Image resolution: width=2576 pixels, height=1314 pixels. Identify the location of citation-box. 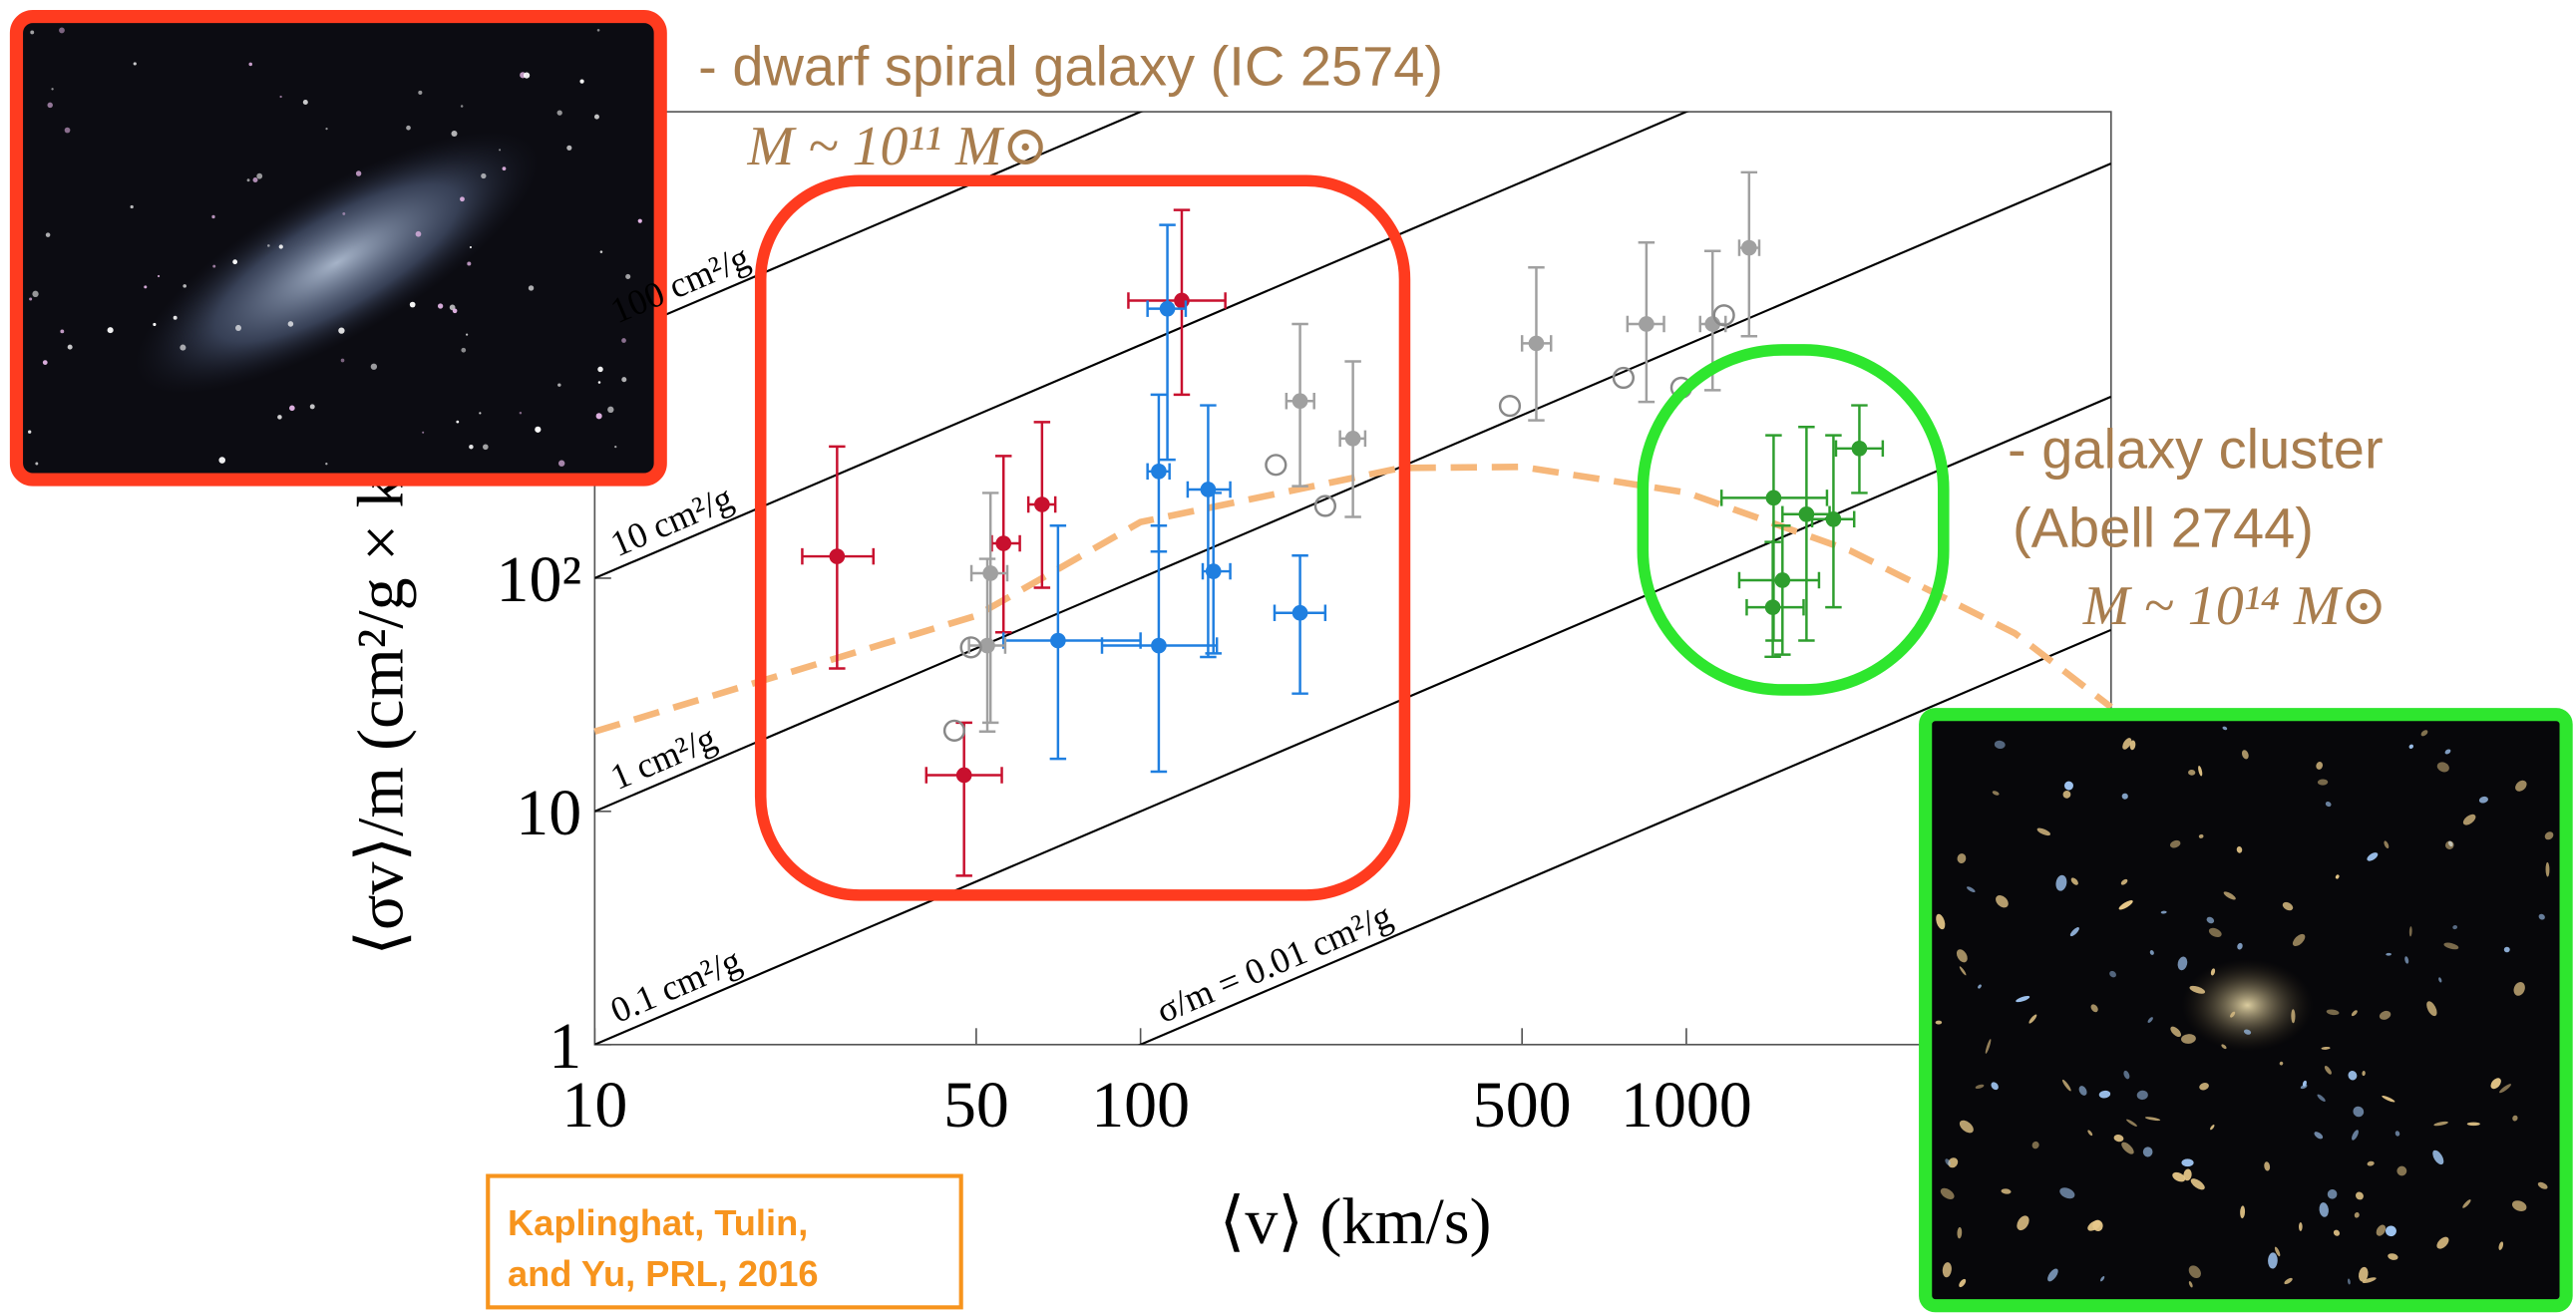
(724, 1241).